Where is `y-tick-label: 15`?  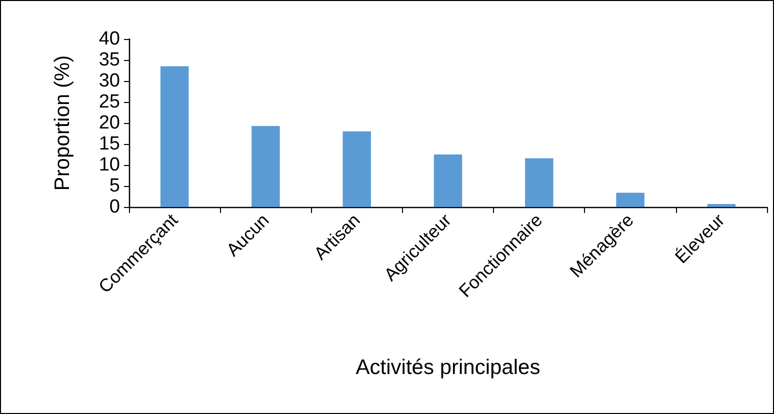
y-tick-label: 15 is located at coordinates (109, 144).